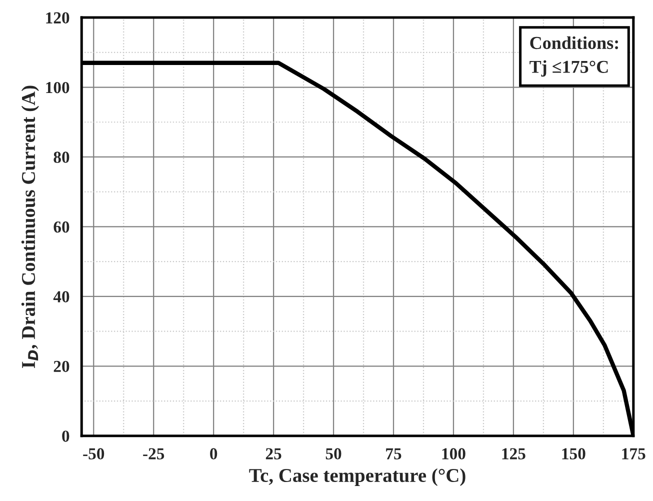 The width and height of the screenshot is (653, 501). Describe the element at coordinates (61, 296) in the screenshot. I see `y-tick-label: 40` at that location.